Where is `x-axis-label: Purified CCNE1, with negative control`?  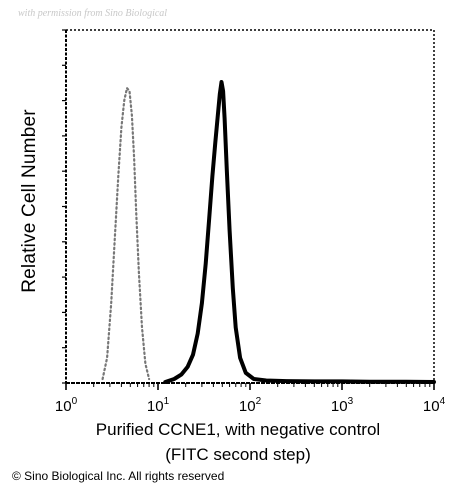 x-axis-label: Purified CCNE1, with negative control is located at coordinates (238, 429).